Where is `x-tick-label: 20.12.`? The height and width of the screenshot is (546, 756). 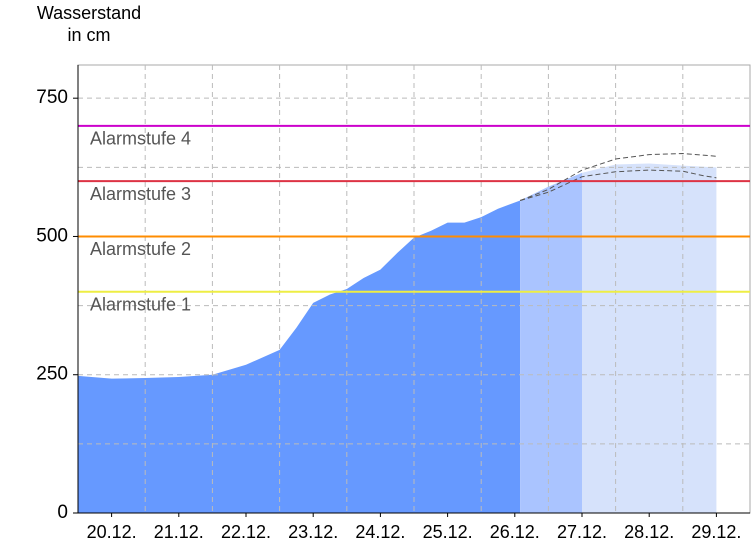
x-tick-label: 20.12. is located at coordinates (112, 532).